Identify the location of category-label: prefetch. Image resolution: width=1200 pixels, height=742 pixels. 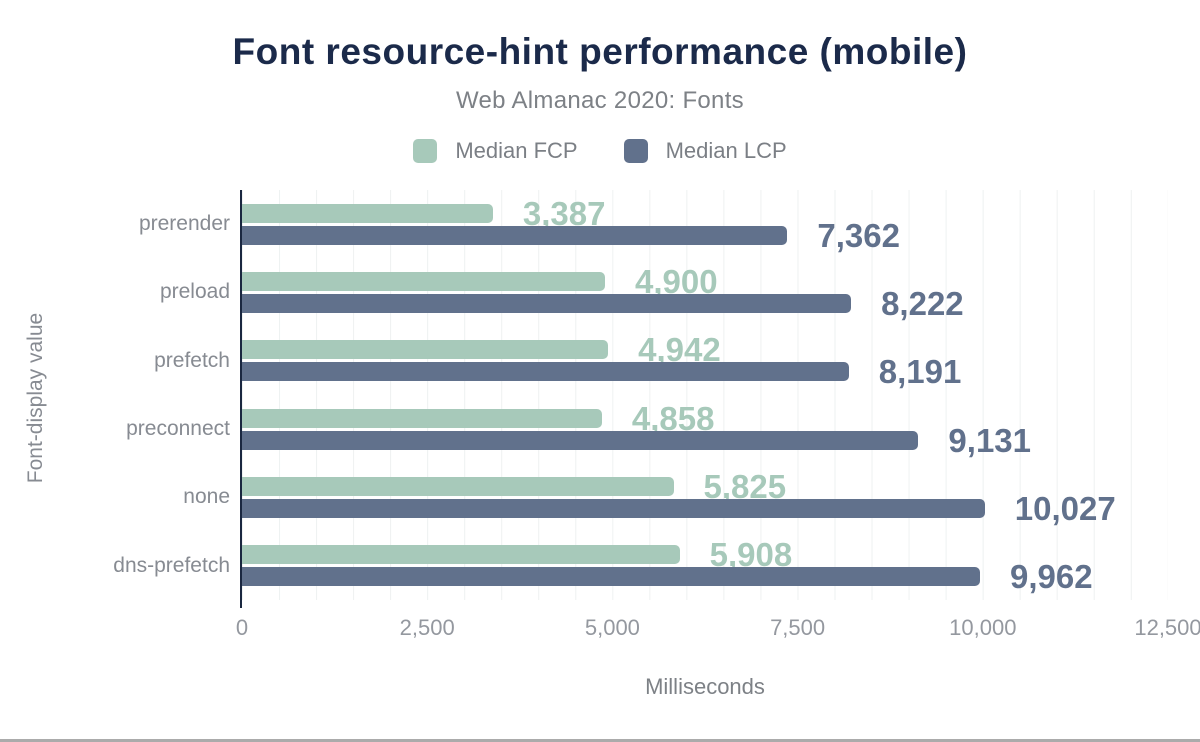
(192, 360).